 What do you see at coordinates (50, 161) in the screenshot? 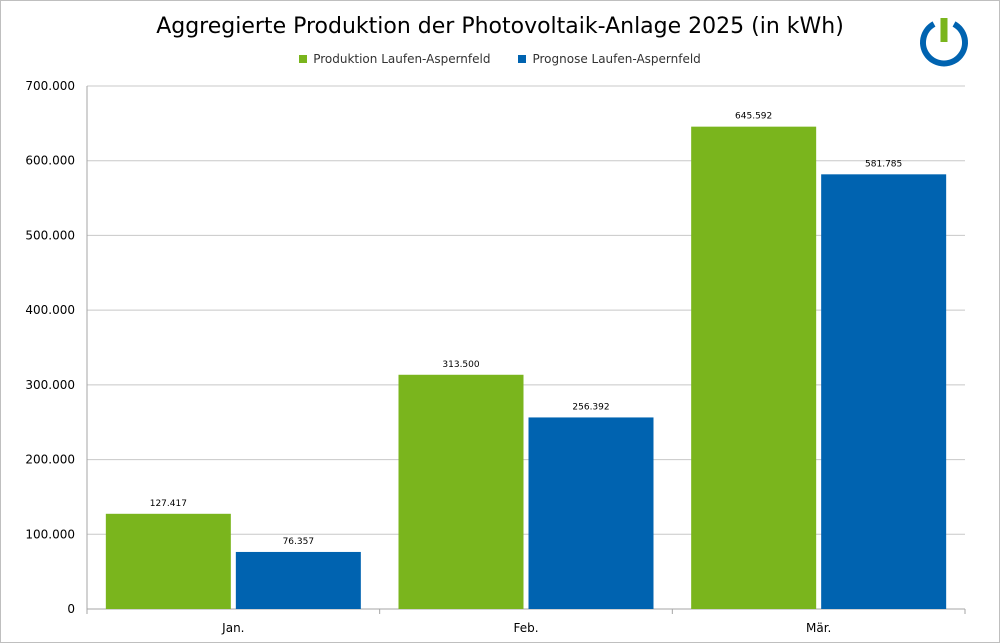
I see `y-tick-label: 600.000` at bounding box center [50, 161].